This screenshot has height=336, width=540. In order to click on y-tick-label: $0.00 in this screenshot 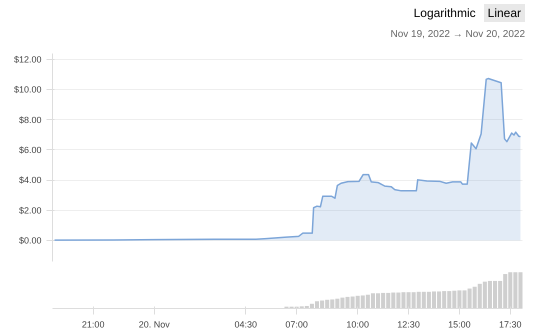, I will do `click(30, 240)`.